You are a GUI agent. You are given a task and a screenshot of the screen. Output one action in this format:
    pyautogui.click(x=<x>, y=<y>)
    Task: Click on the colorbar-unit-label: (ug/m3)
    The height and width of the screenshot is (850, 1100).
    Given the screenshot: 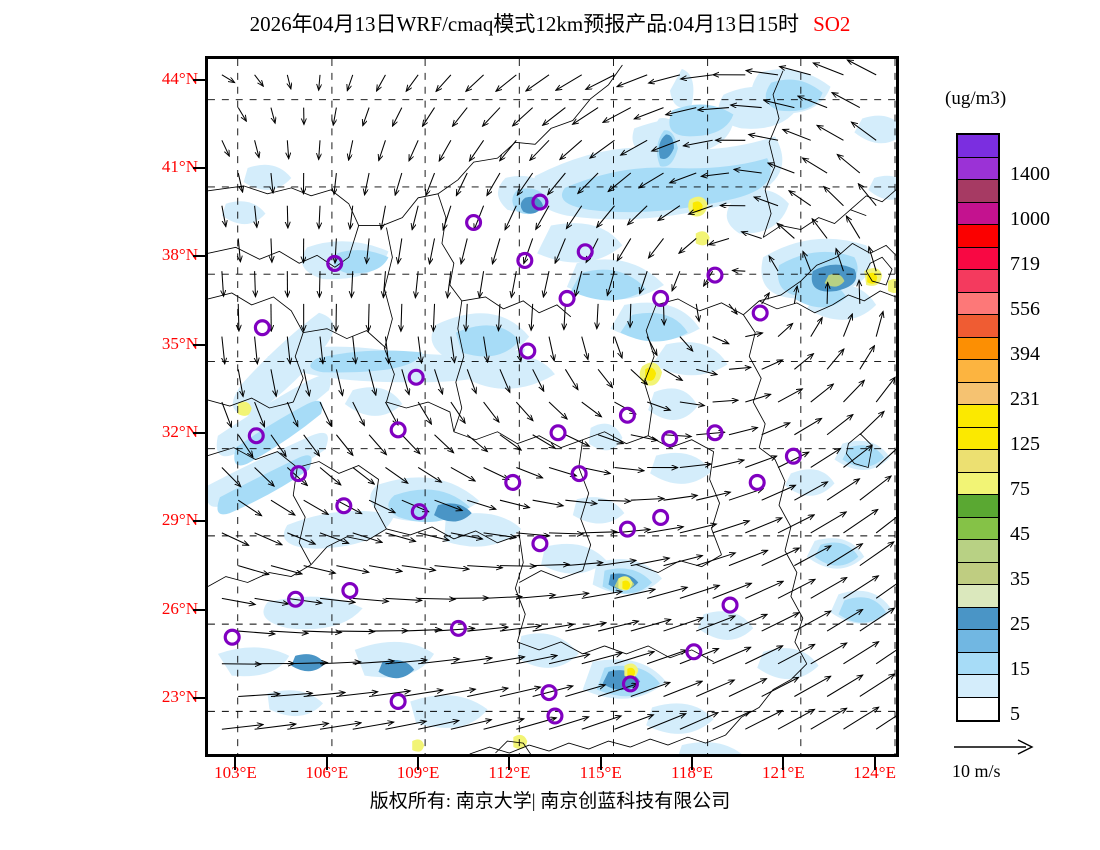 What is the action you would take?
    pyautogui.click(x=976, y=98)
    